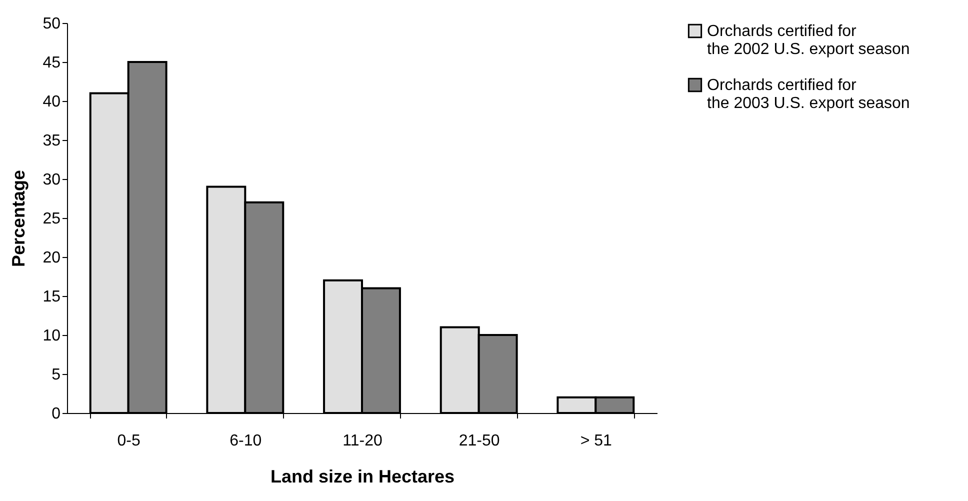 This screenshot has width=968, height=501. Describe the element at coordinates (51, 297) in the screenshot. I see `y-tick-label: 15` at that location.